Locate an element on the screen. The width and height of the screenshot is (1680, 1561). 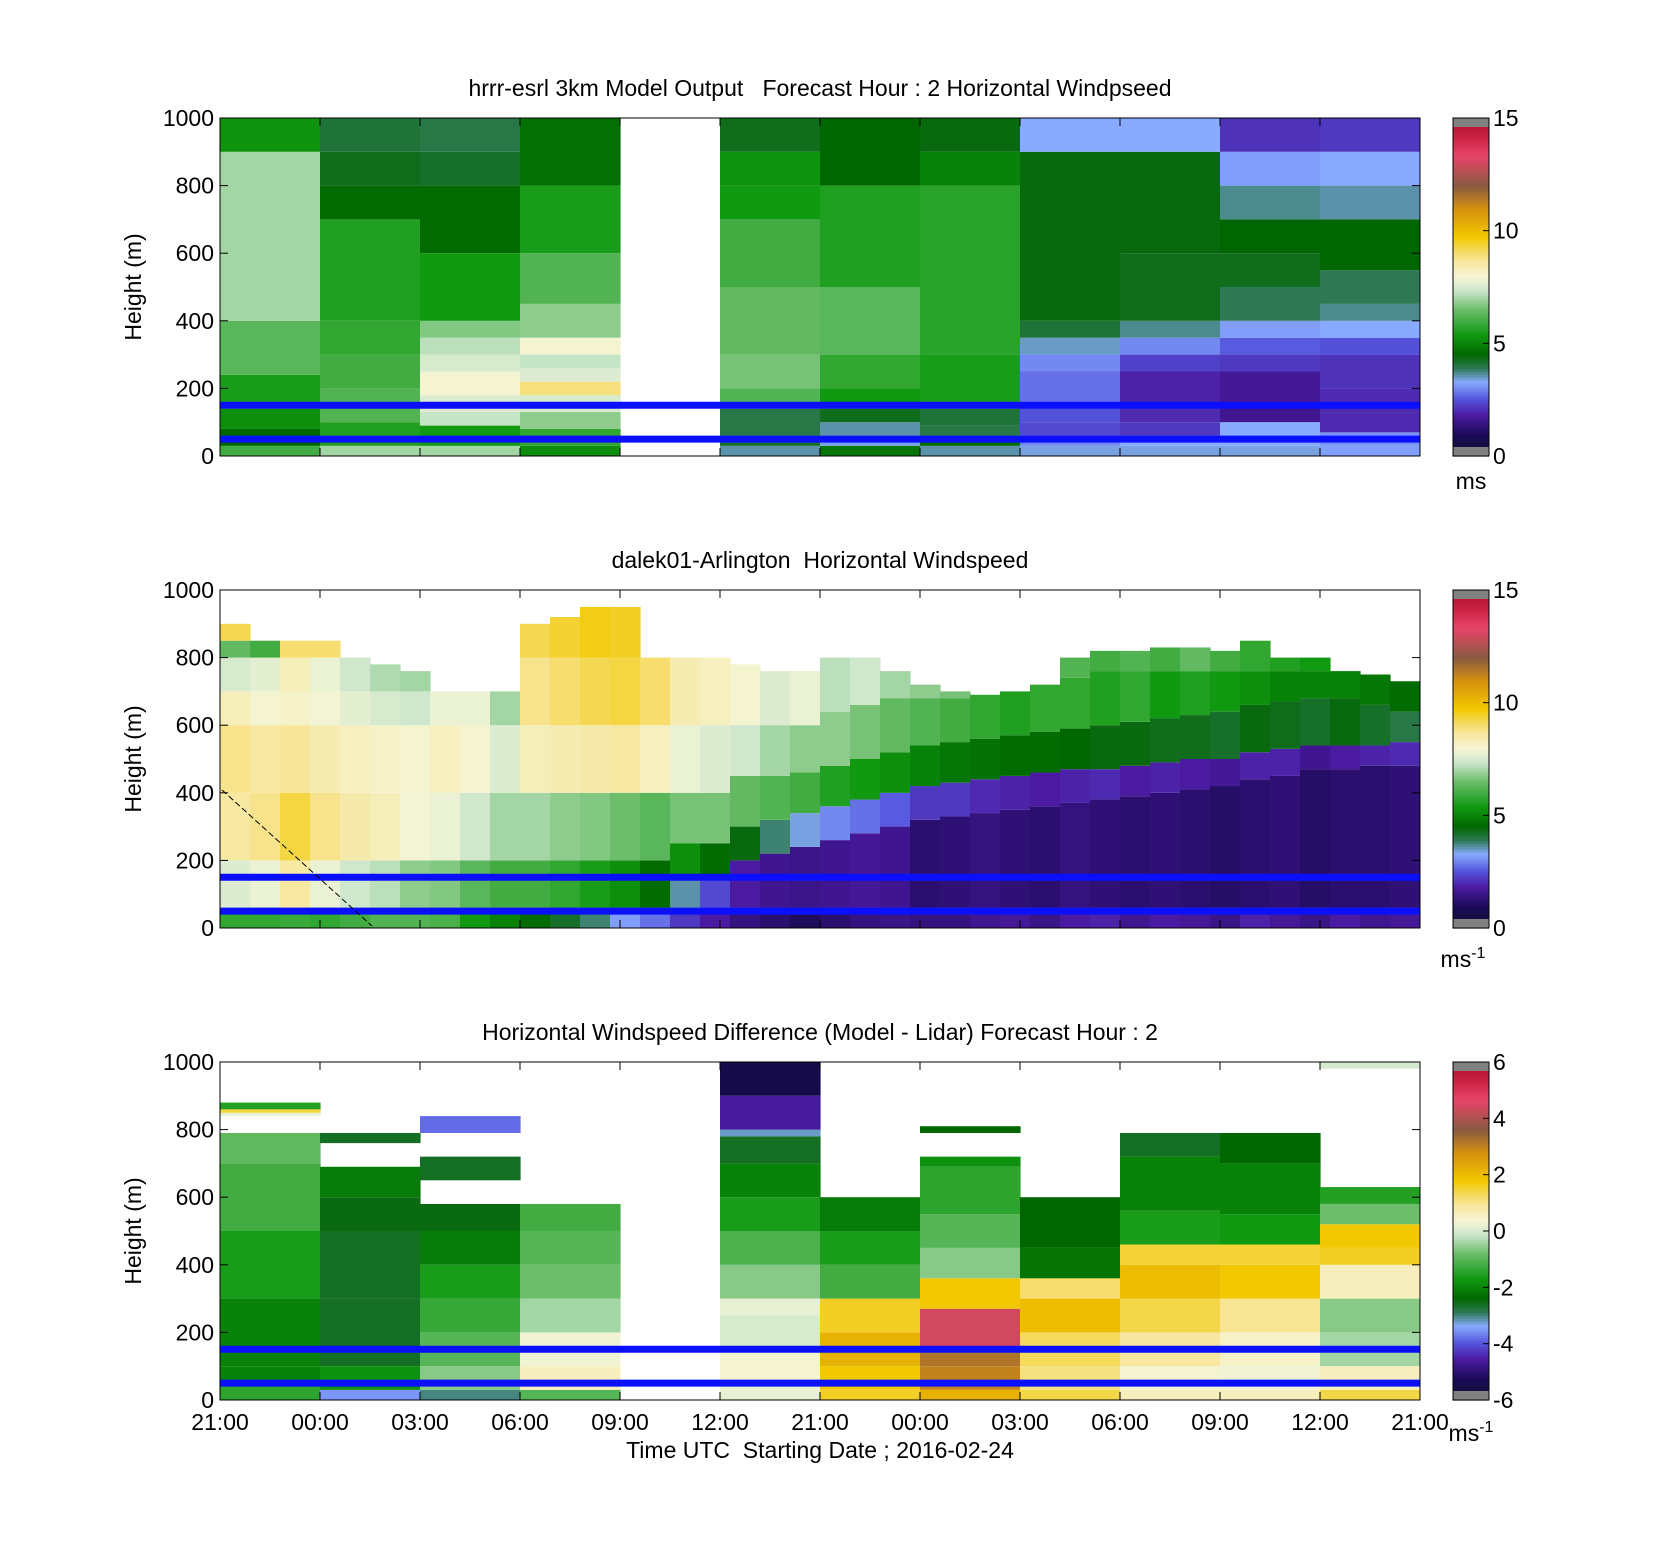
dashed-line is located at coordinates (297, 858).